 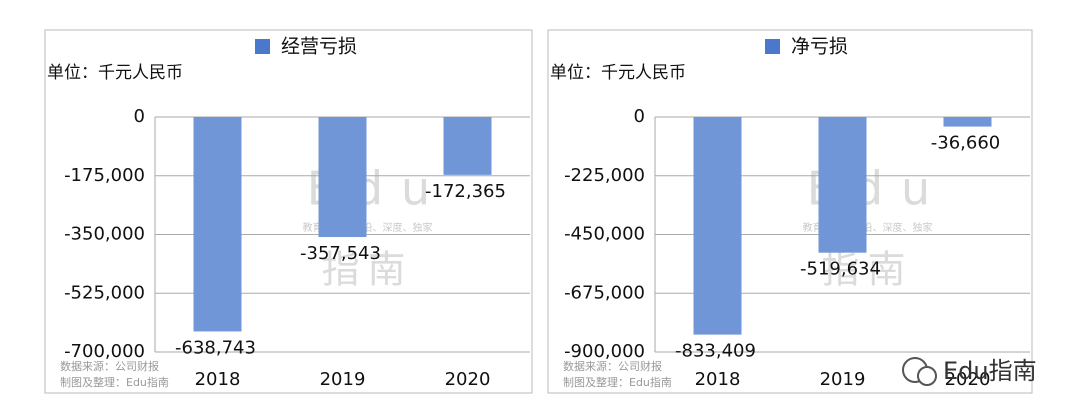 I want to click on value-label: -638,743, so click(x=215, y=347).